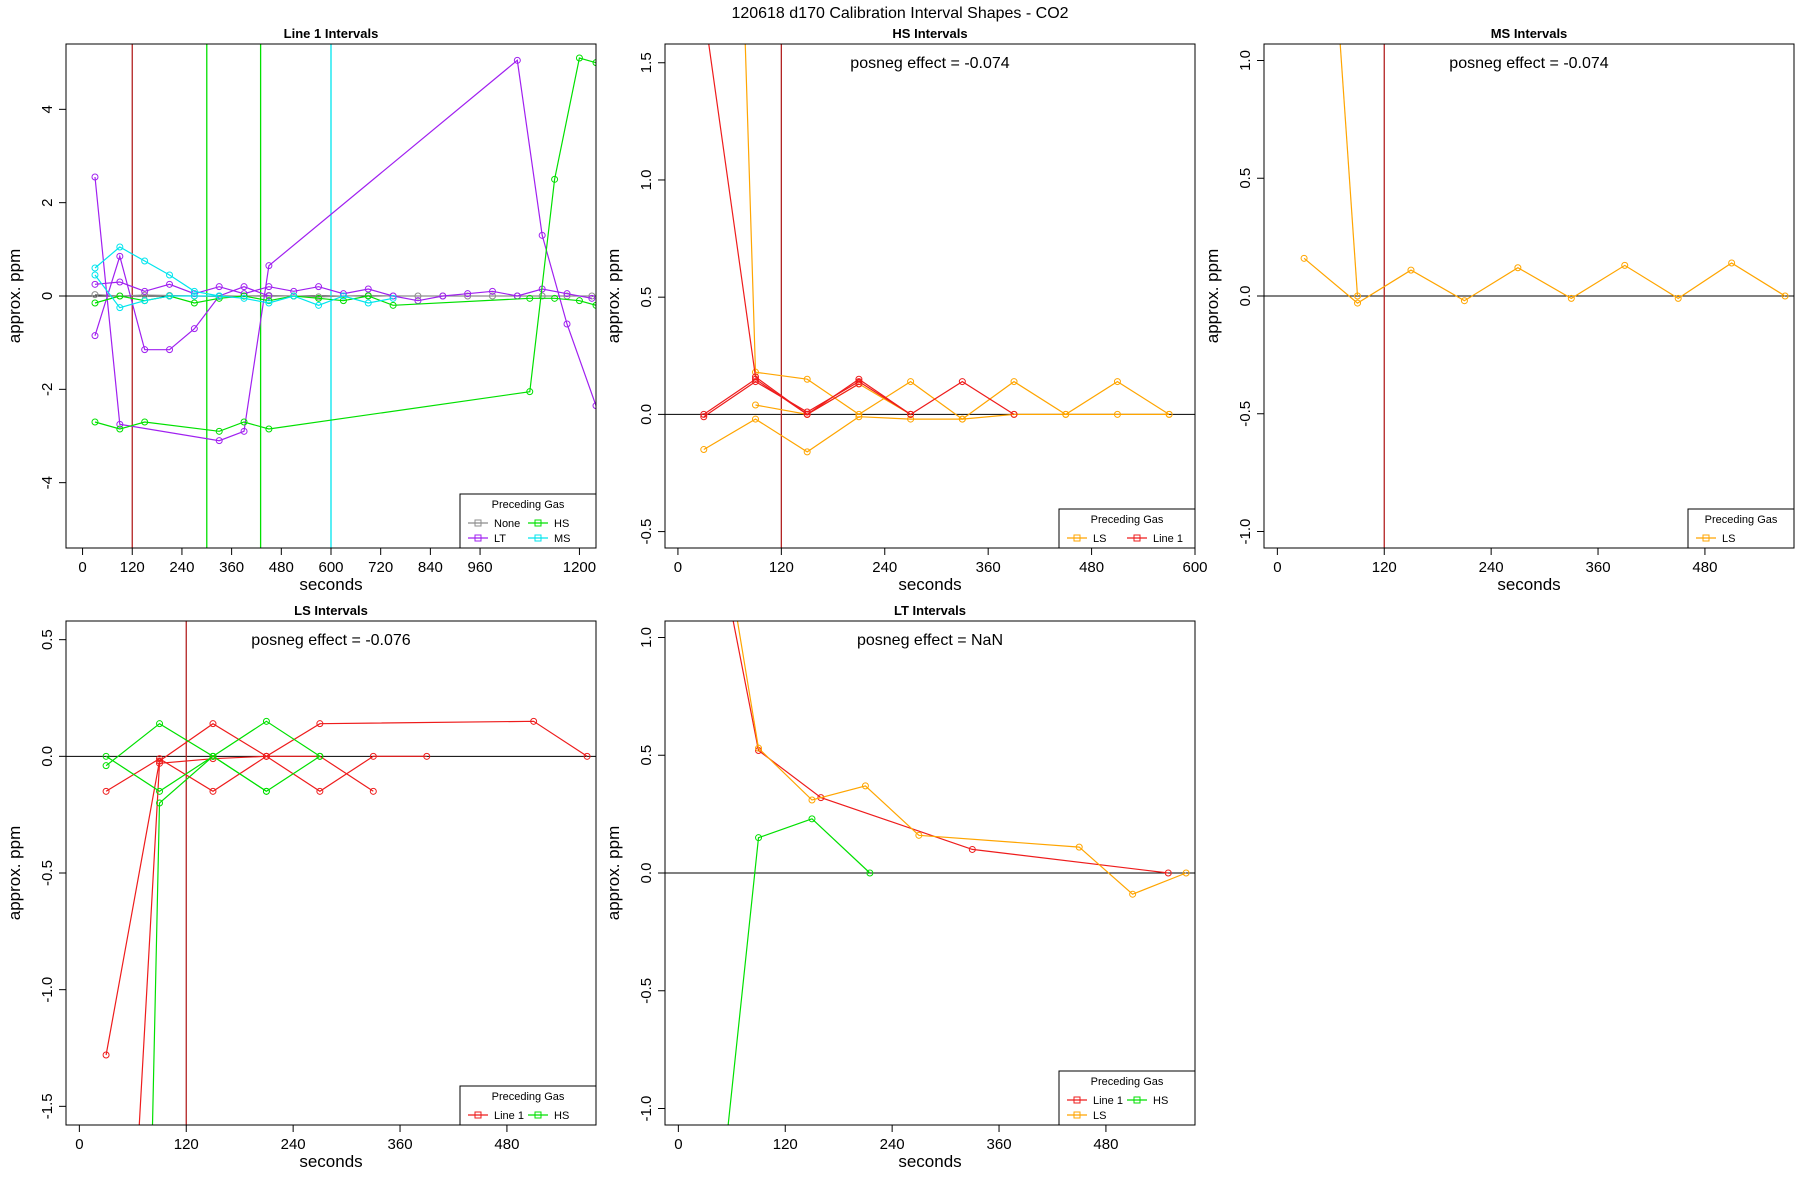  Describe the element at coordinates (1245, 296) in the screenshot. I see `y-tick-label: 0.0` at that location.